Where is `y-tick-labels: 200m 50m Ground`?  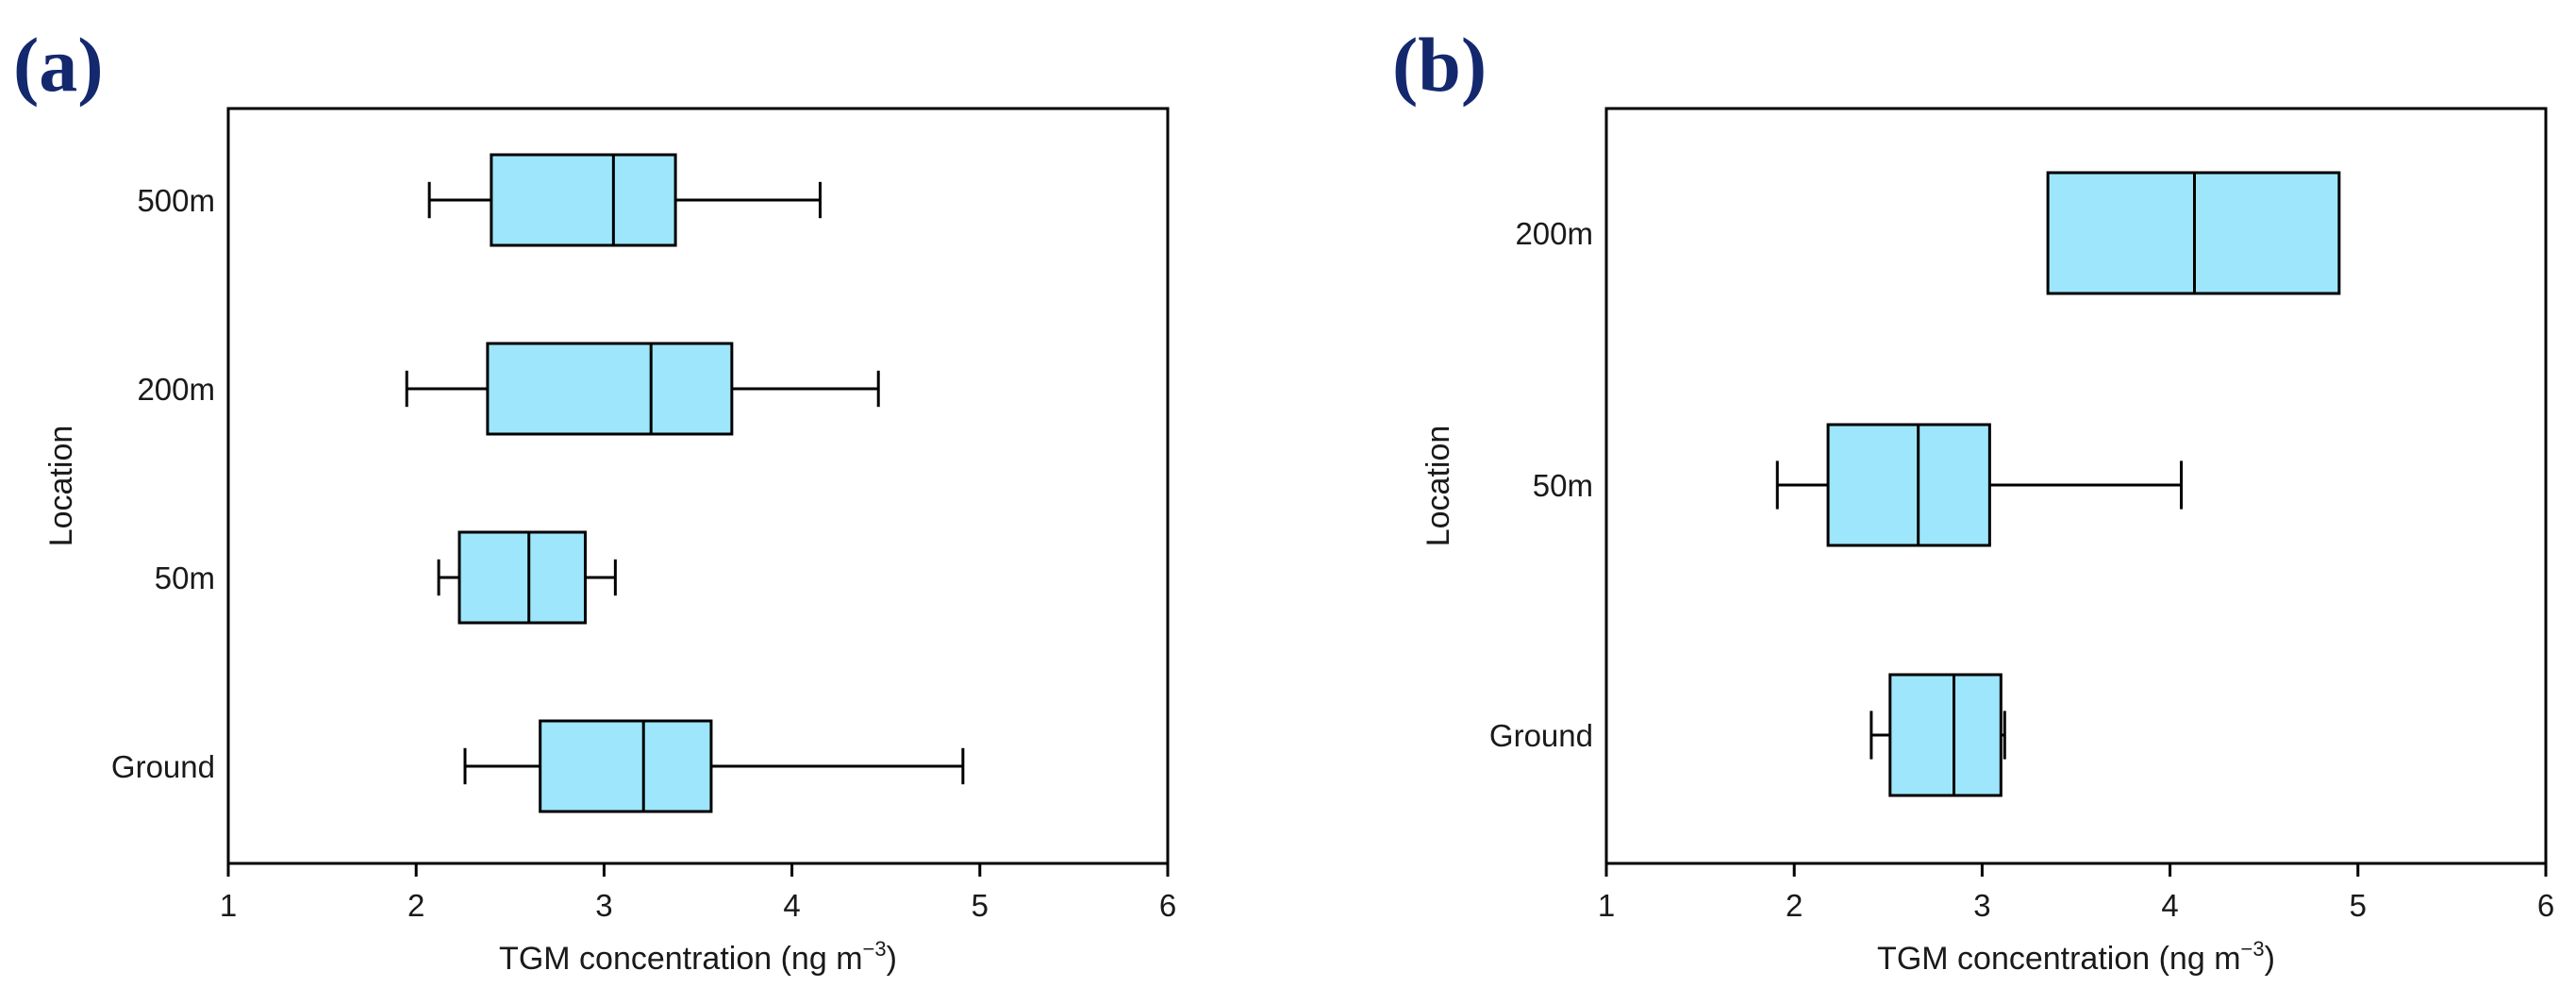 y-tick-labels: 200m 50m Ground is located at coordinates (1541, 484).